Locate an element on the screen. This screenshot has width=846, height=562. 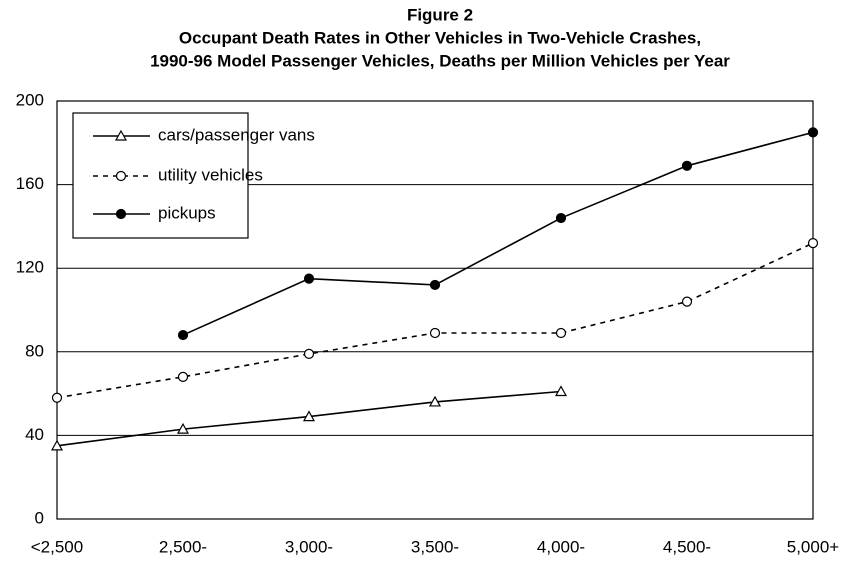
x-tick-label: 3,000- is located at coordinates (309, 546).